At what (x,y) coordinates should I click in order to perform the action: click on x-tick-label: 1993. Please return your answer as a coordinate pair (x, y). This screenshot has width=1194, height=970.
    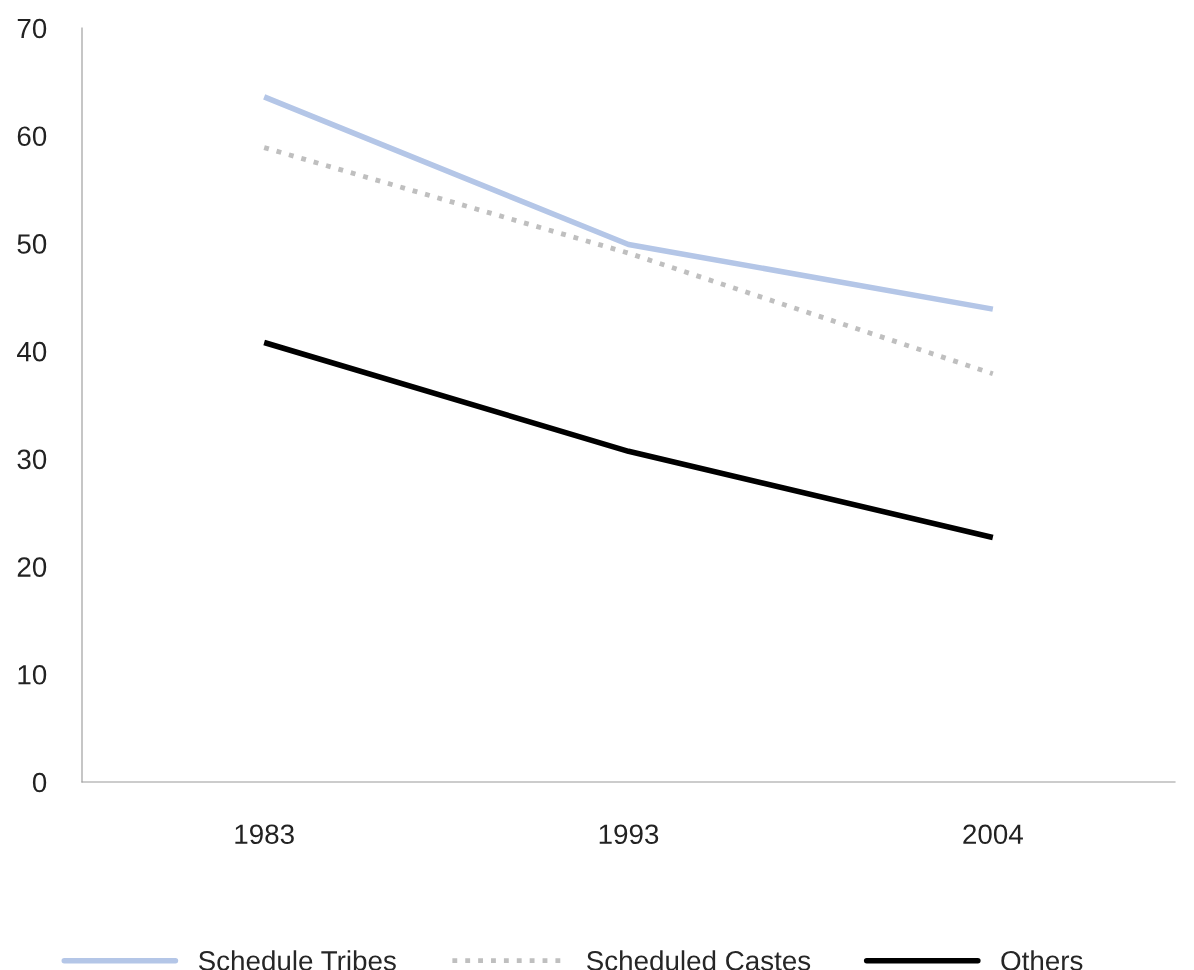
    Looking at the image, I should click on (629, 834).